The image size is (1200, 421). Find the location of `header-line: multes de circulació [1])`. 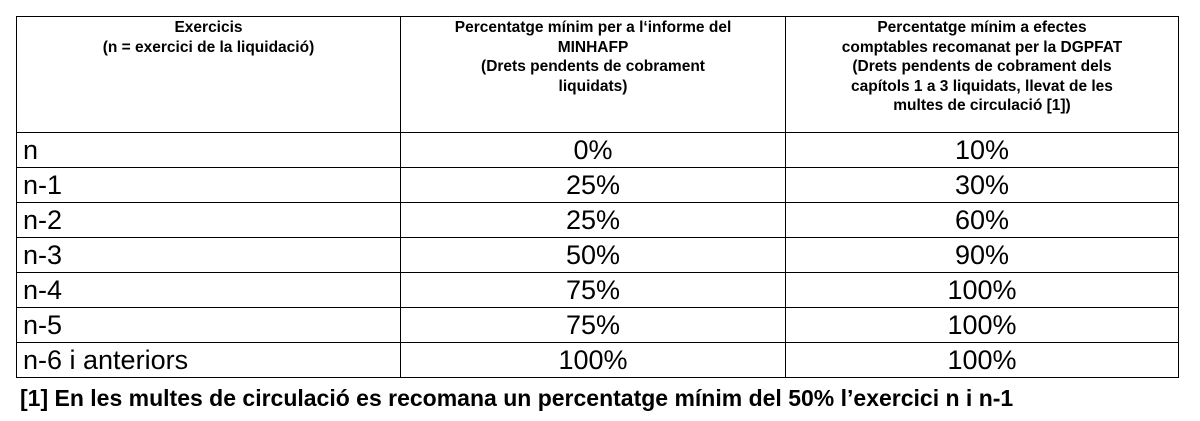

header-line: multes de circulació [1]) is located at coordinates (982, 105).